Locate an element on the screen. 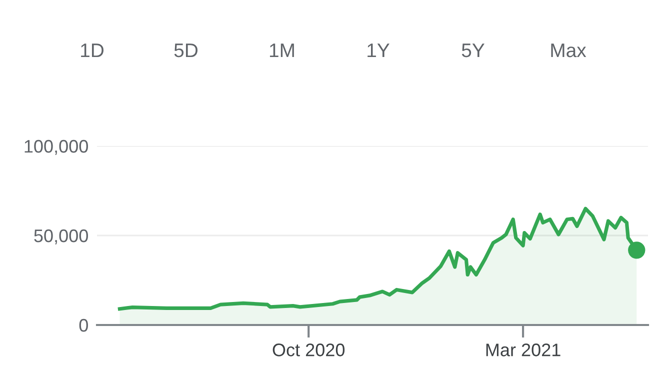  text: 1M is located at coordinates (282, 51).